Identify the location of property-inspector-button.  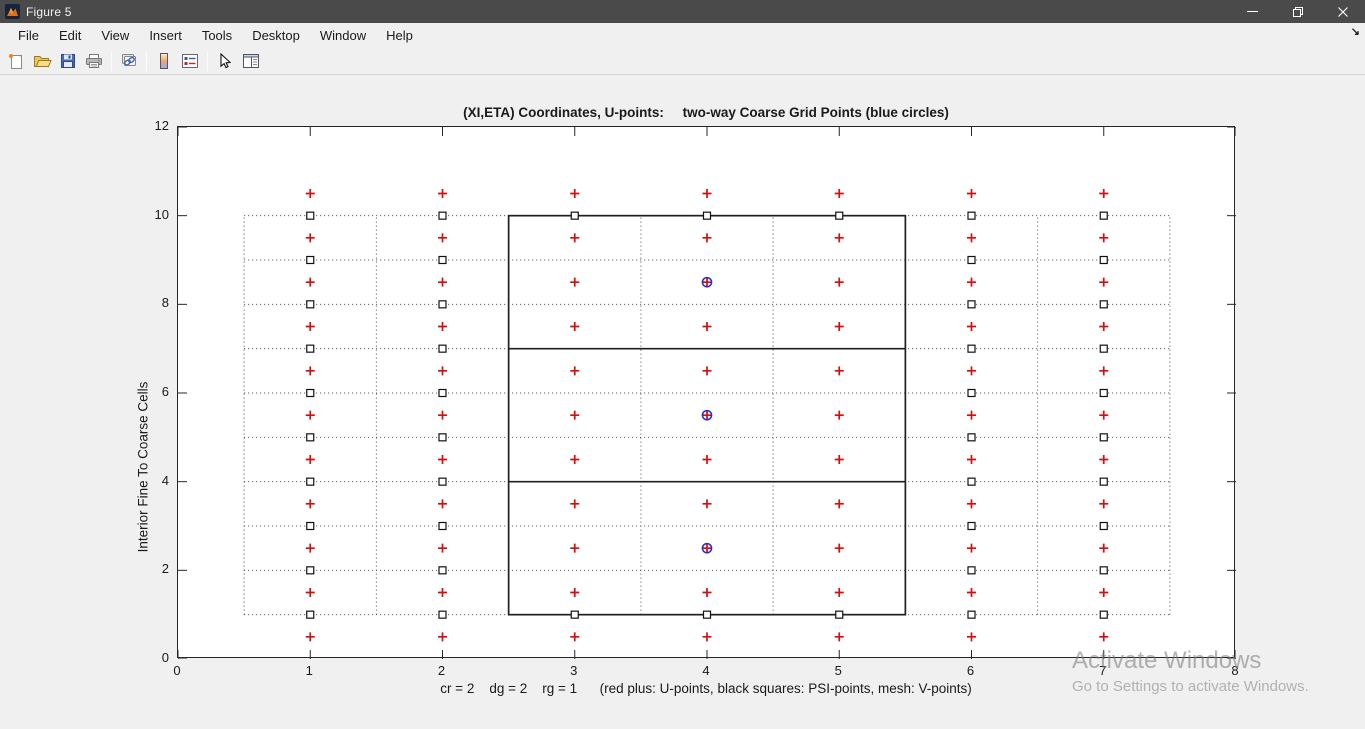
(251, 61).